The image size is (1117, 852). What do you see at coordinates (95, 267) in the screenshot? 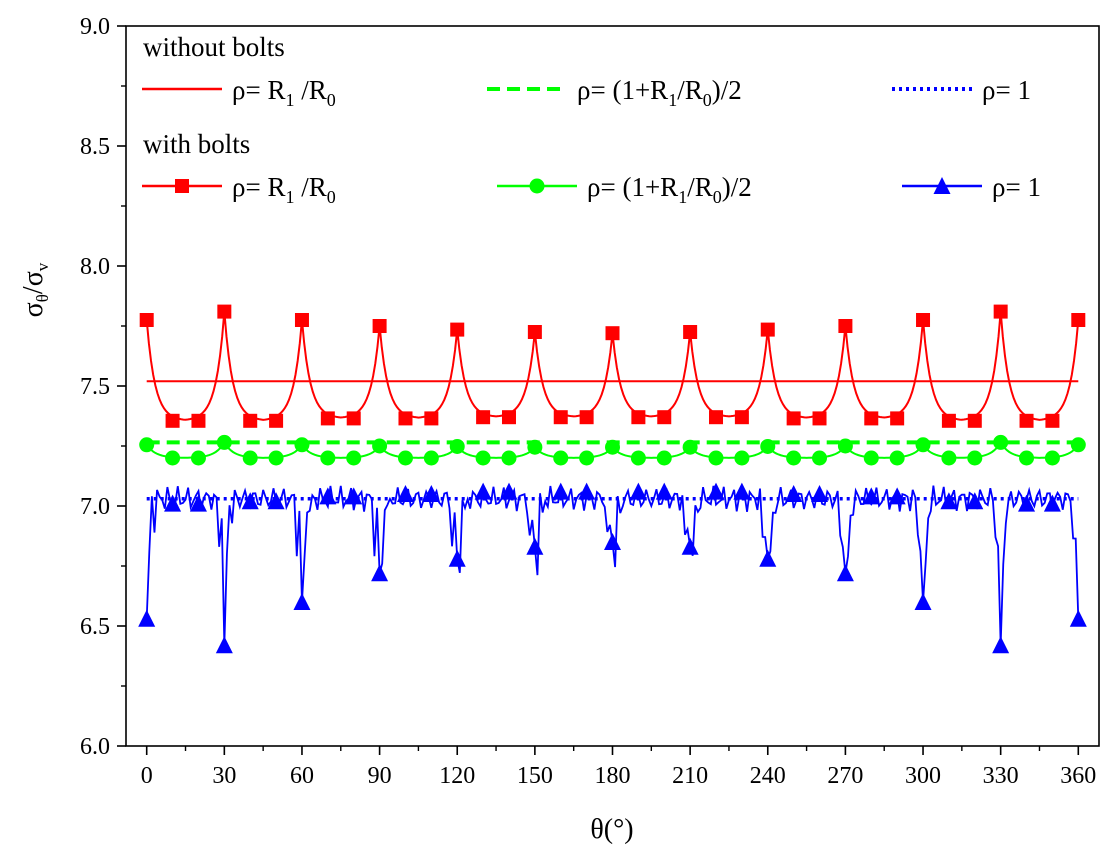
I see `y-tick-label: 8.0` at bounding box center [95, 267].